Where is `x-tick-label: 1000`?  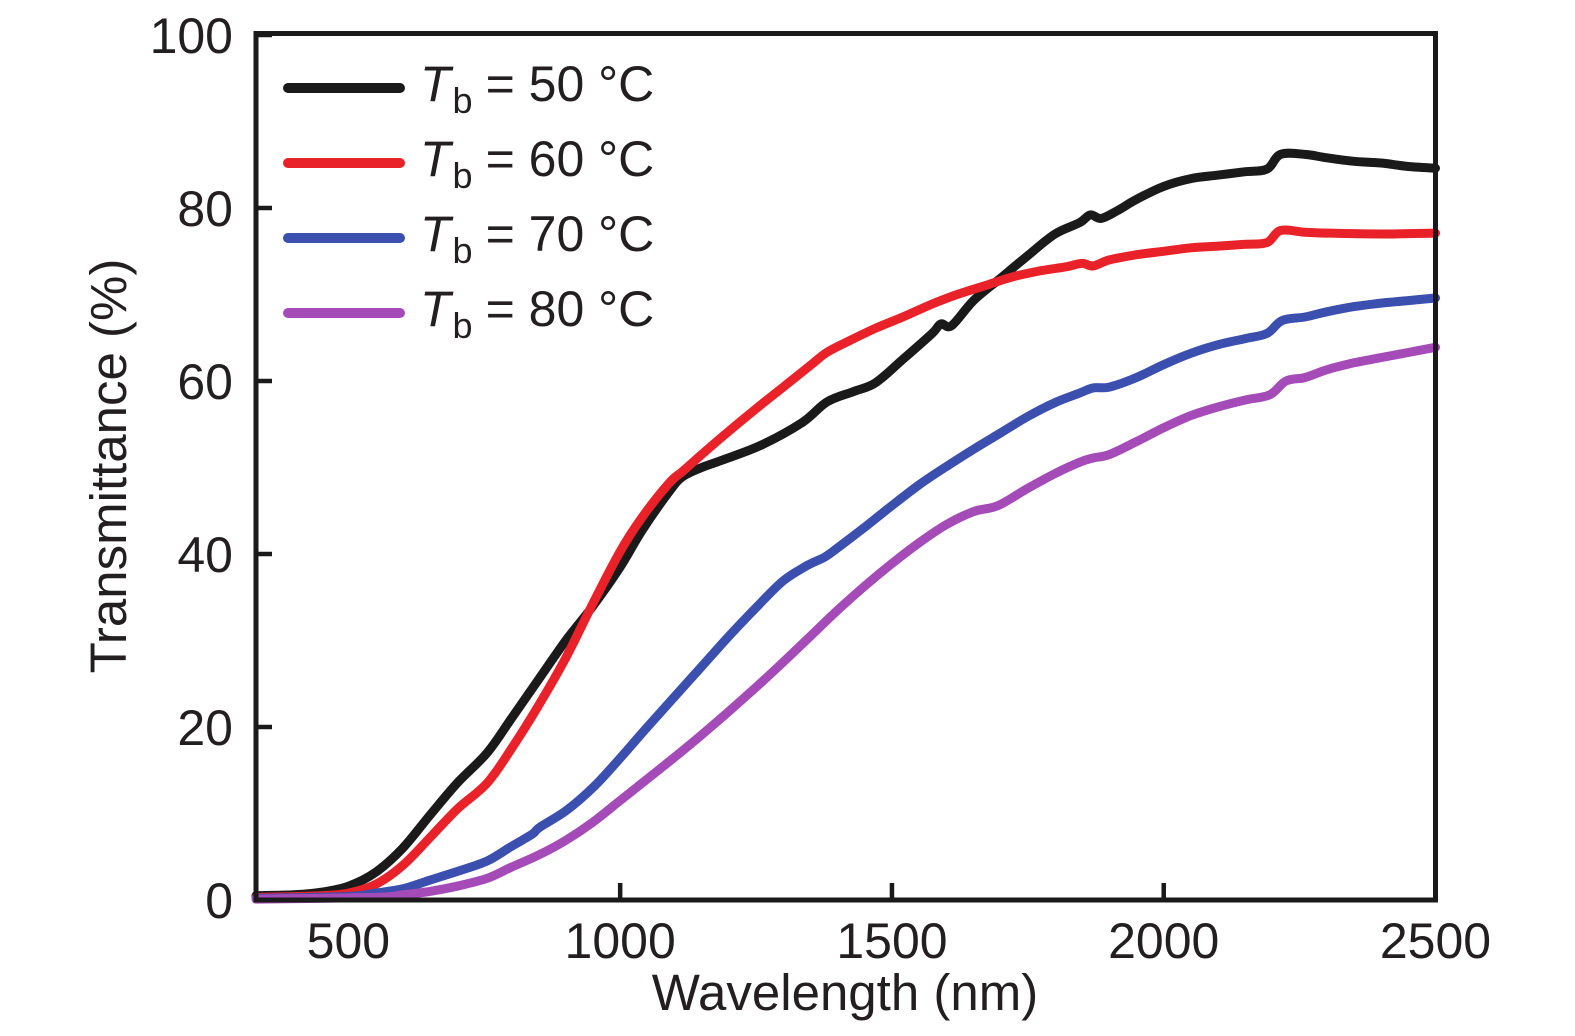 x-tick-label: 1000 is located at coordinates (620, 941).